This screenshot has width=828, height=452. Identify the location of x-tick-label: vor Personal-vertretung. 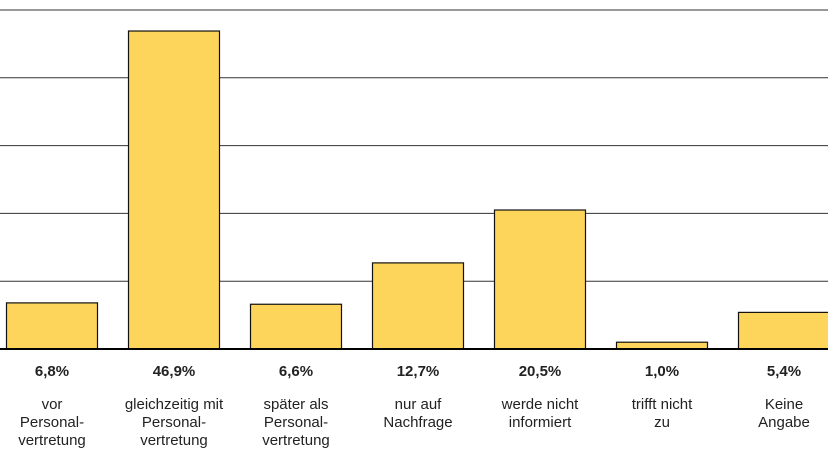
(52, 422).